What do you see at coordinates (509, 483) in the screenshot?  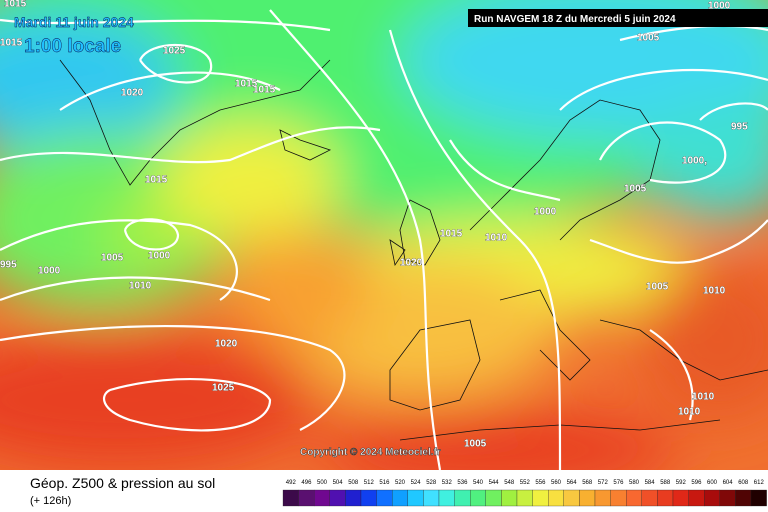 I see `legend-value: 548` at bounding box center [509, 483].